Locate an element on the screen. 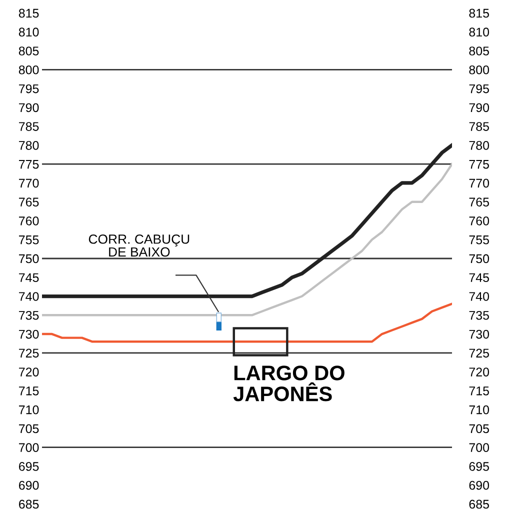  y-tick-label: 695 is located at coordinates (29, 466).